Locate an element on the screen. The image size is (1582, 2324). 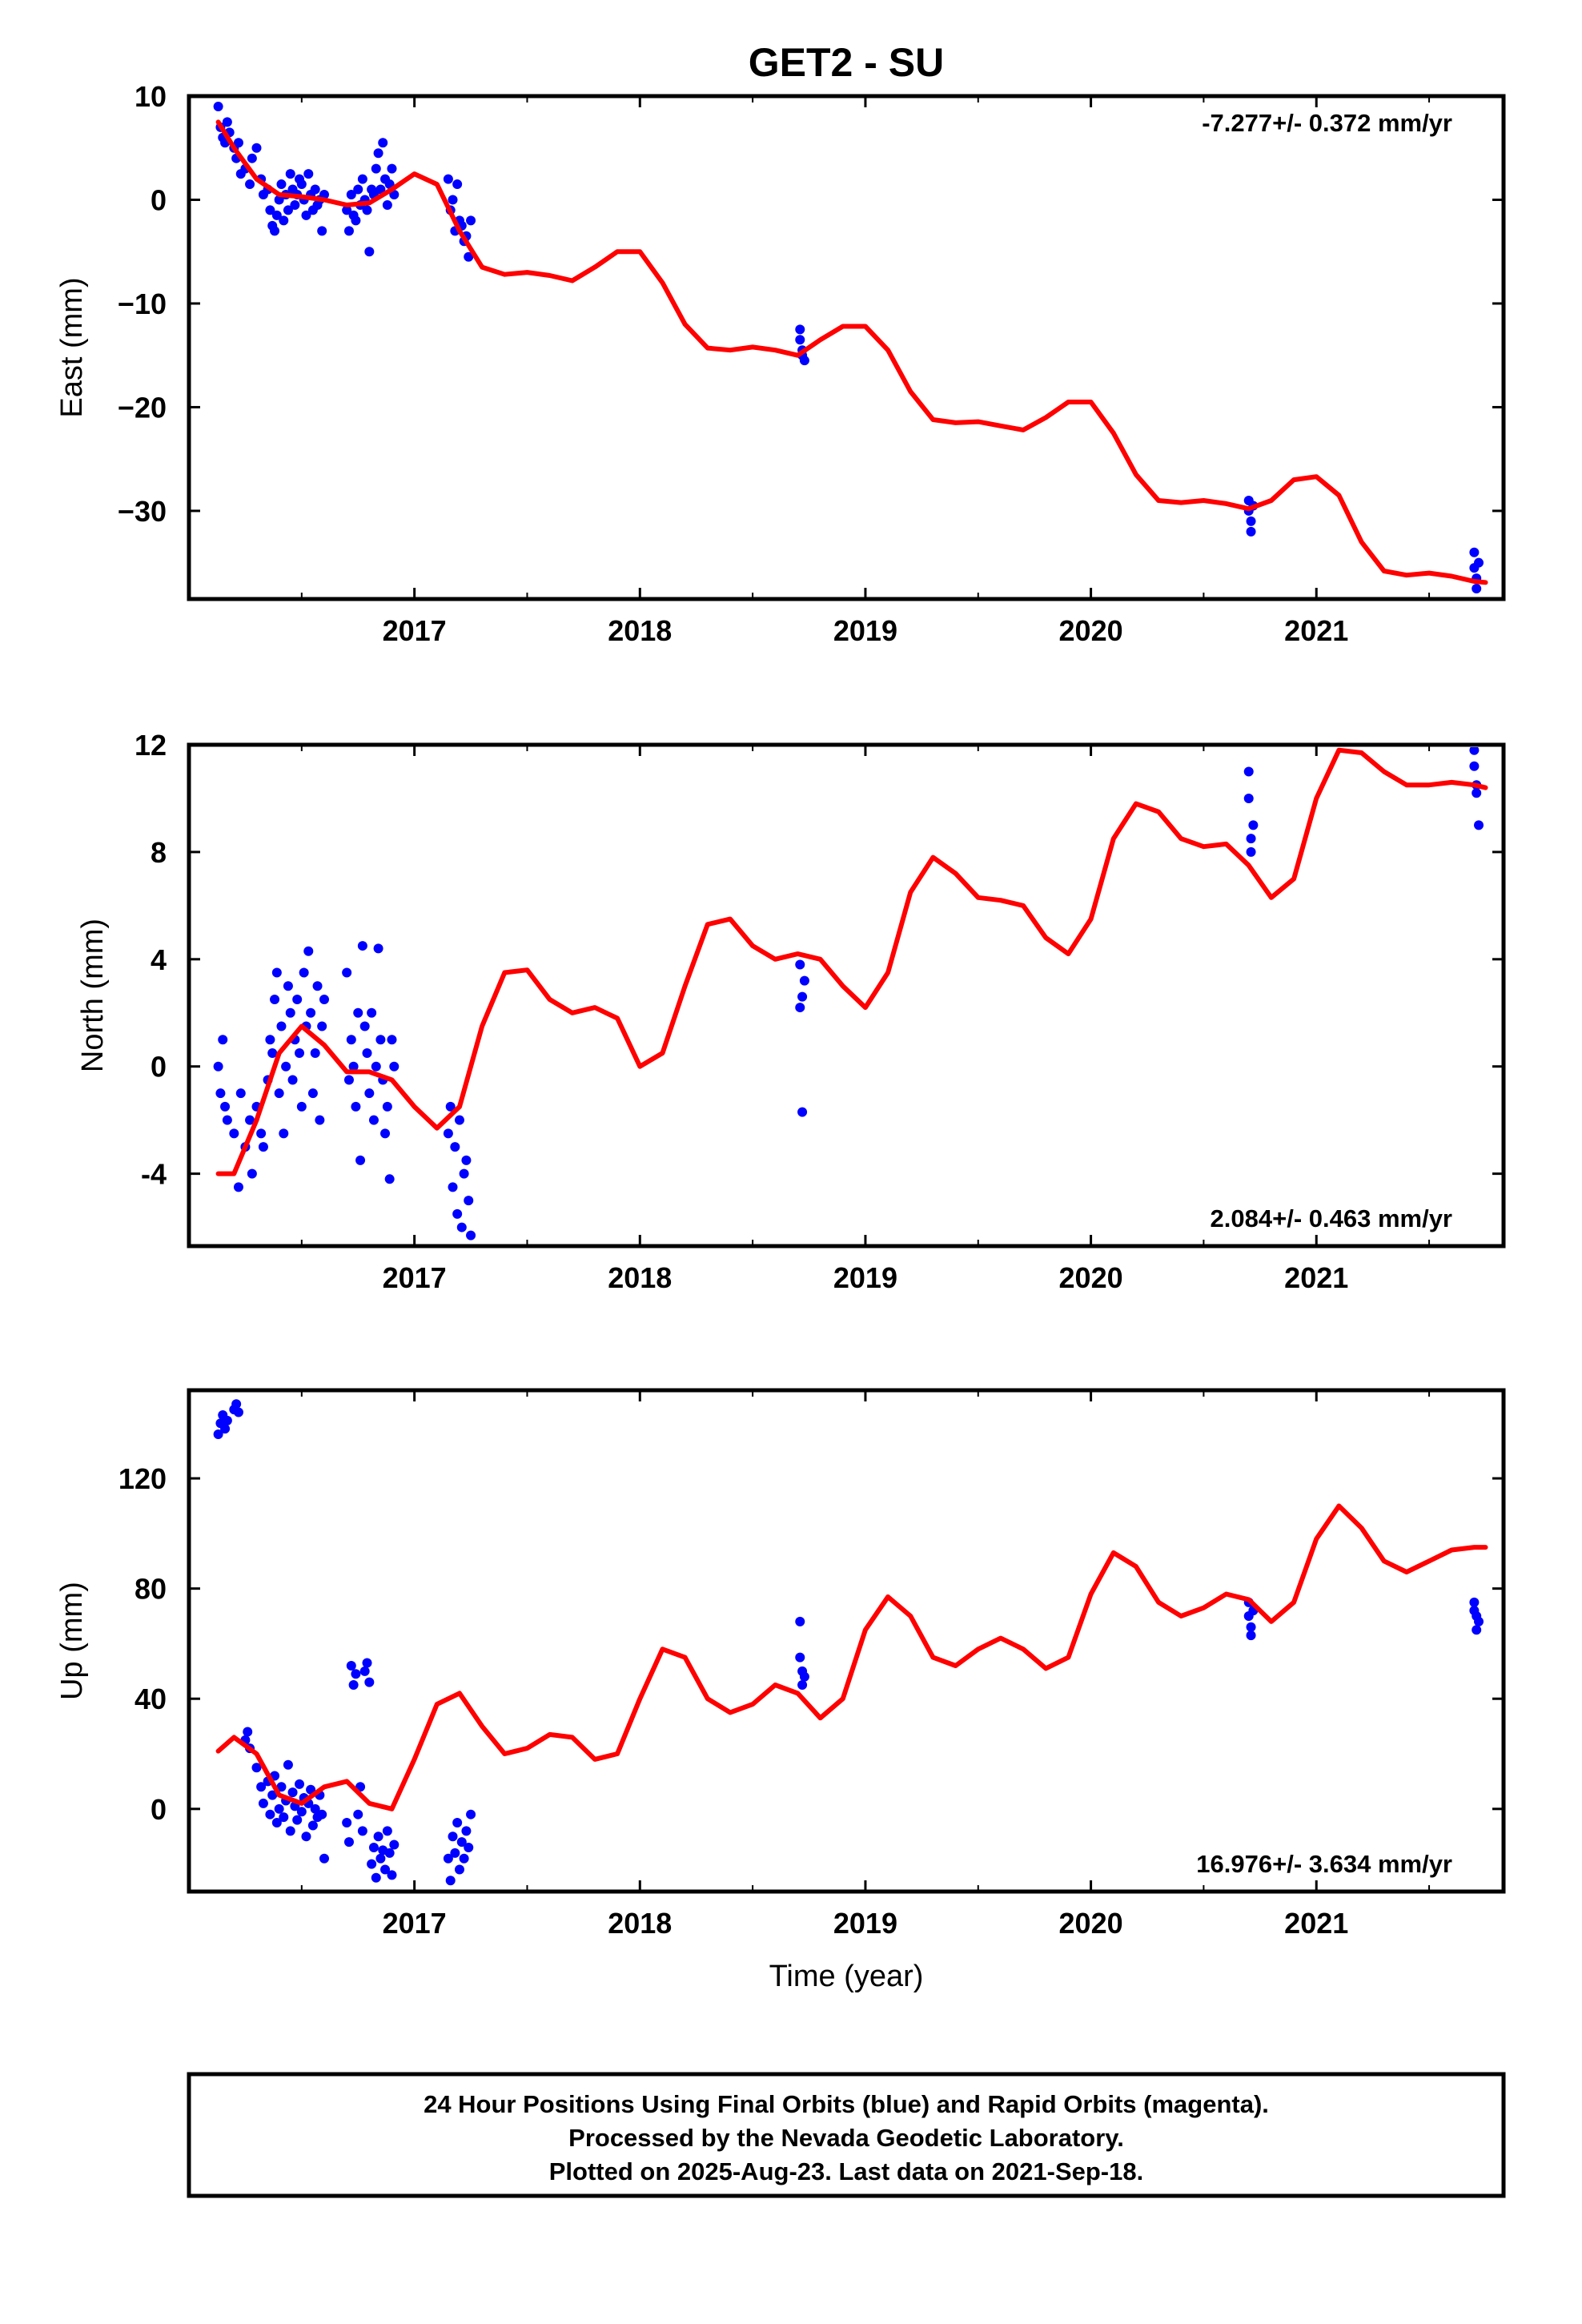
y-tick-label: 120 is located at coordinates (142, 1478).